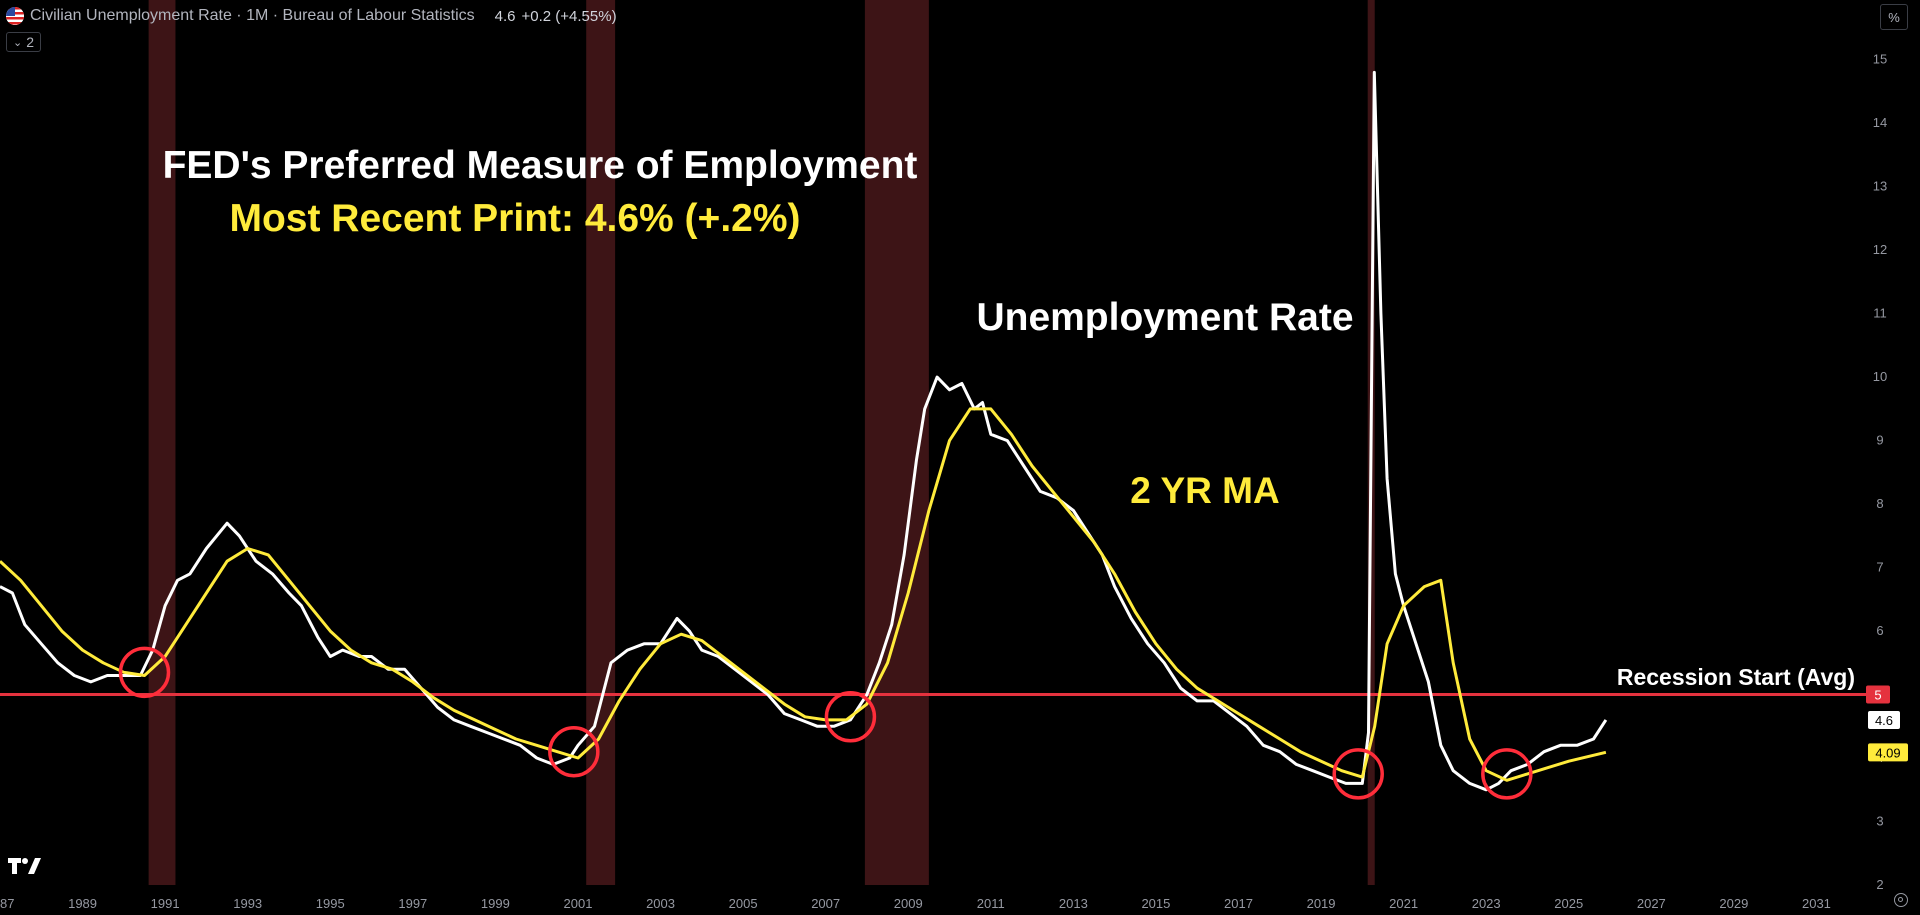  Describe the element at coordinates (30, 42) in the screenshot. I see `indicator-count: 2` at that location.